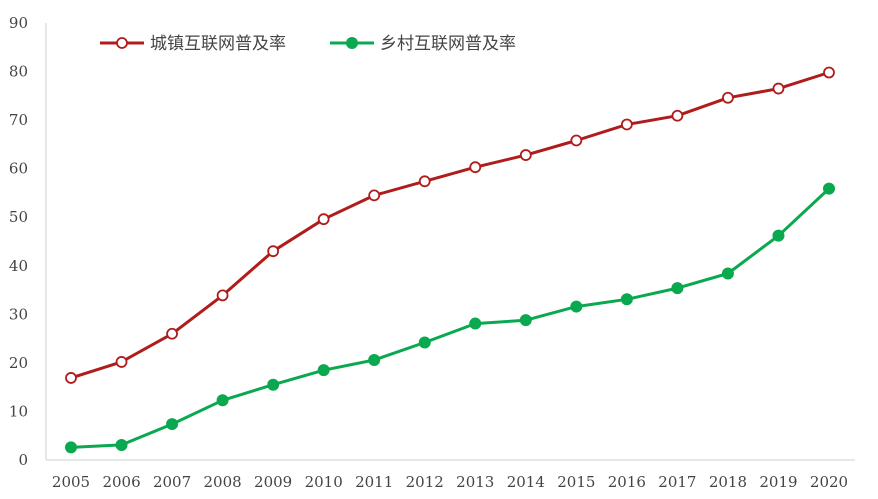  What do you see at coordinates (18, 411) in the screenshot?
I see `y-tick-label: 10` at bounding box center [18, 411].